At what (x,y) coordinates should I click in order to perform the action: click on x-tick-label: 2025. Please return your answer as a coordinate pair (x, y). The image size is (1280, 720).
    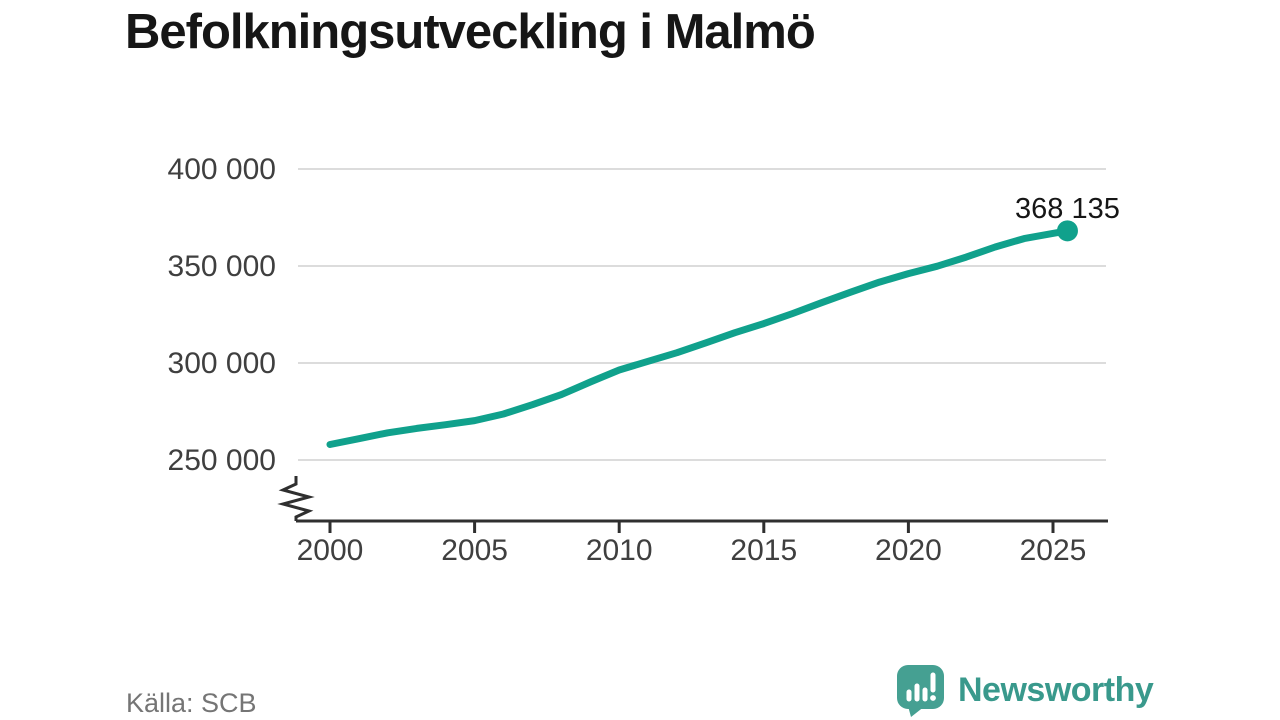
    Looking at the image, I should click on (1053, 550).